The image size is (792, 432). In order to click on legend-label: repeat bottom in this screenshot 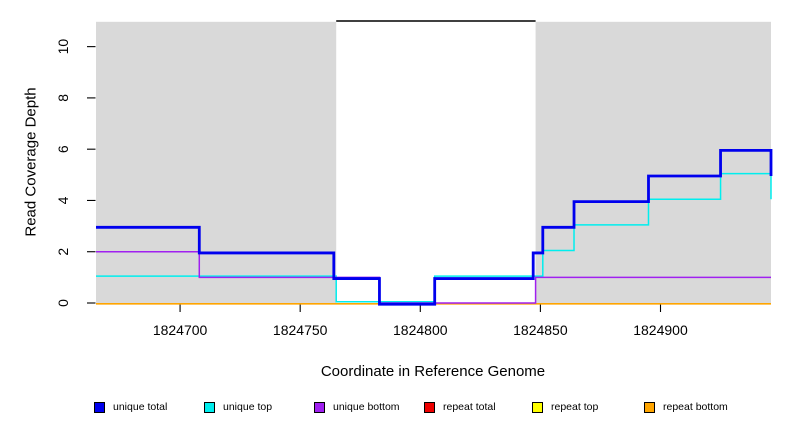, I will do `click(695, 407)`.